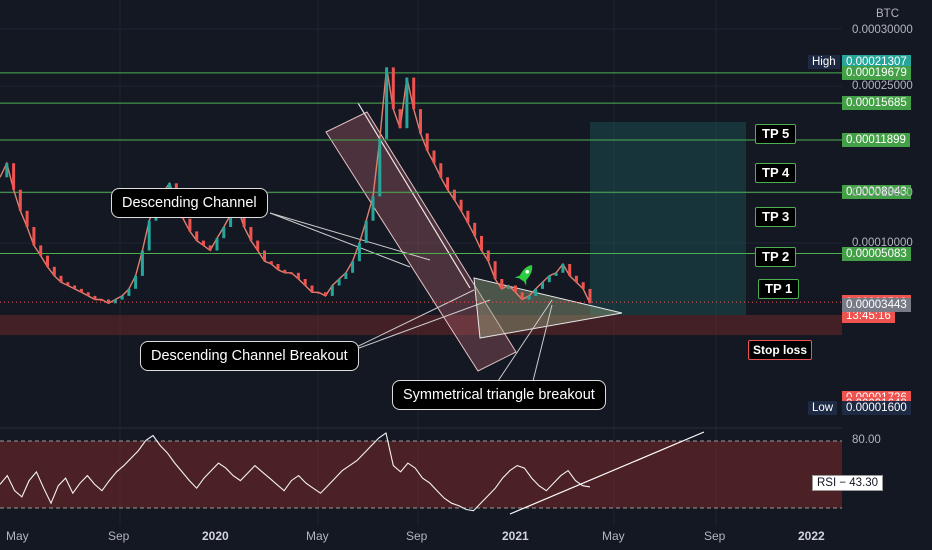 This screenshot has height=550, width=932. What do you see at coordinates (548, 308) in the screenshot?
I see `symmetrical-triangle` at bounding box center [548, 308].